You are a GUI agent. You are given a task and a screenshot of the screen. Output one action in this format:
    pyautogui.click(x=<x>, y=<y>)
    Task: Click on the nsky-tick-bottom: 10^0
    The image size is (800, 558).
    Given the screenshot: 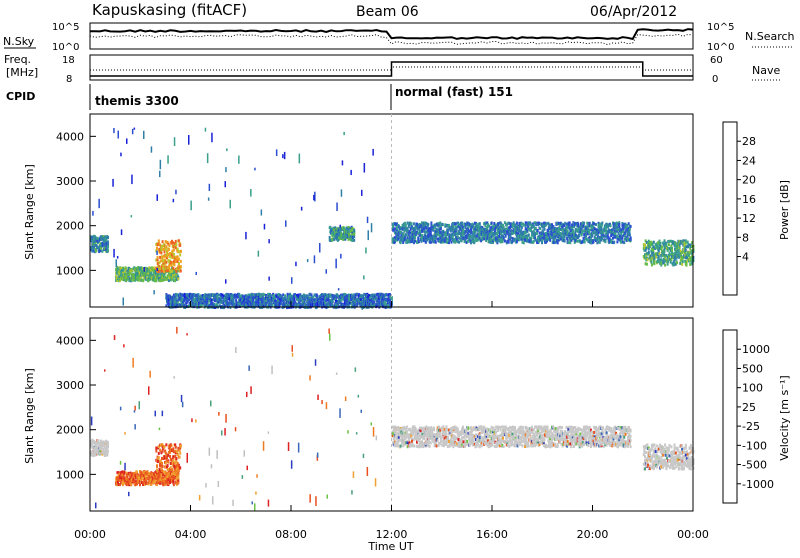 What is the action you would take?
    pyautogui.click(x=65, y=47)
    